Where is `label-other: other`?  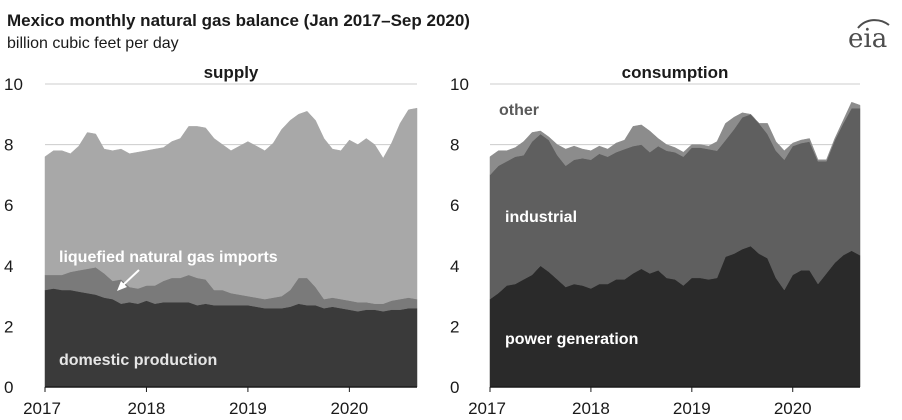
label-other: other is located at coordinates (519, 110).